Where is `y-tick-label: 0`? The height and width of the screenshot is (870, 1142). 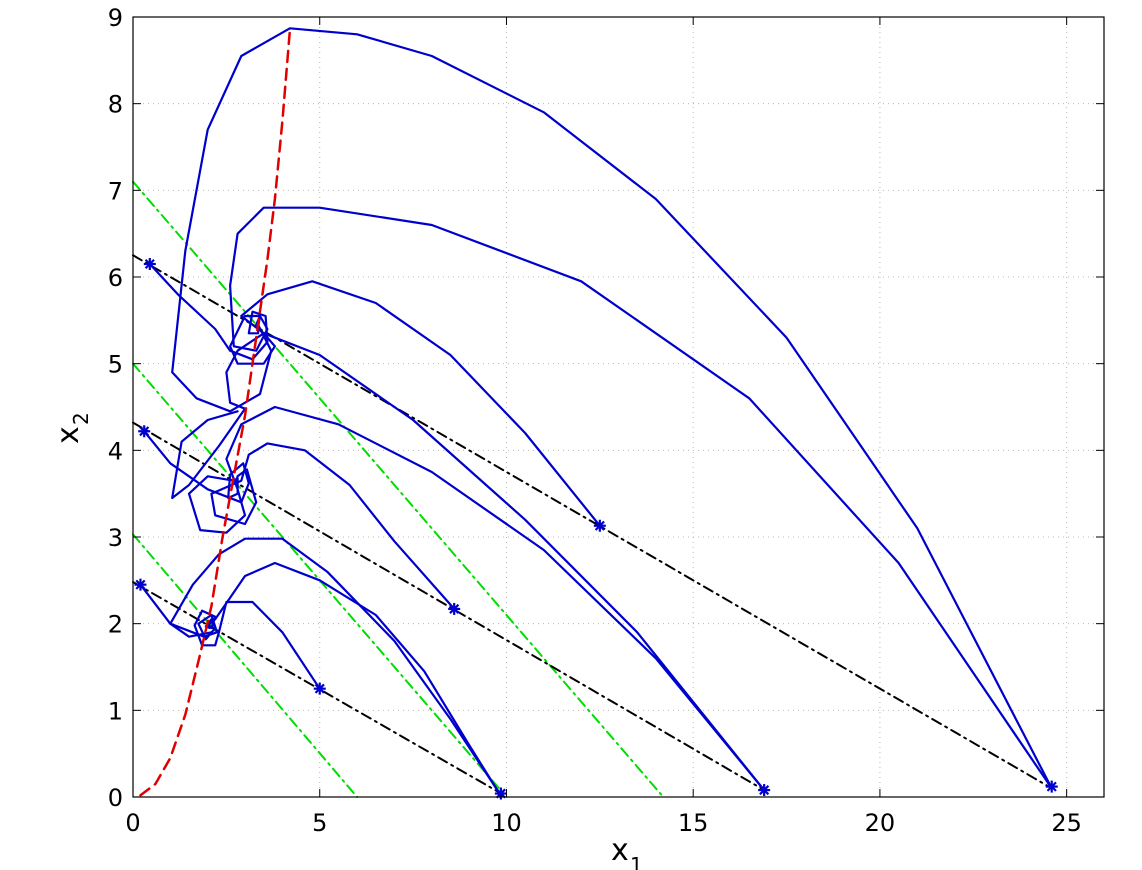
y-tick-label: 0 is located at coordinates (115, 798).